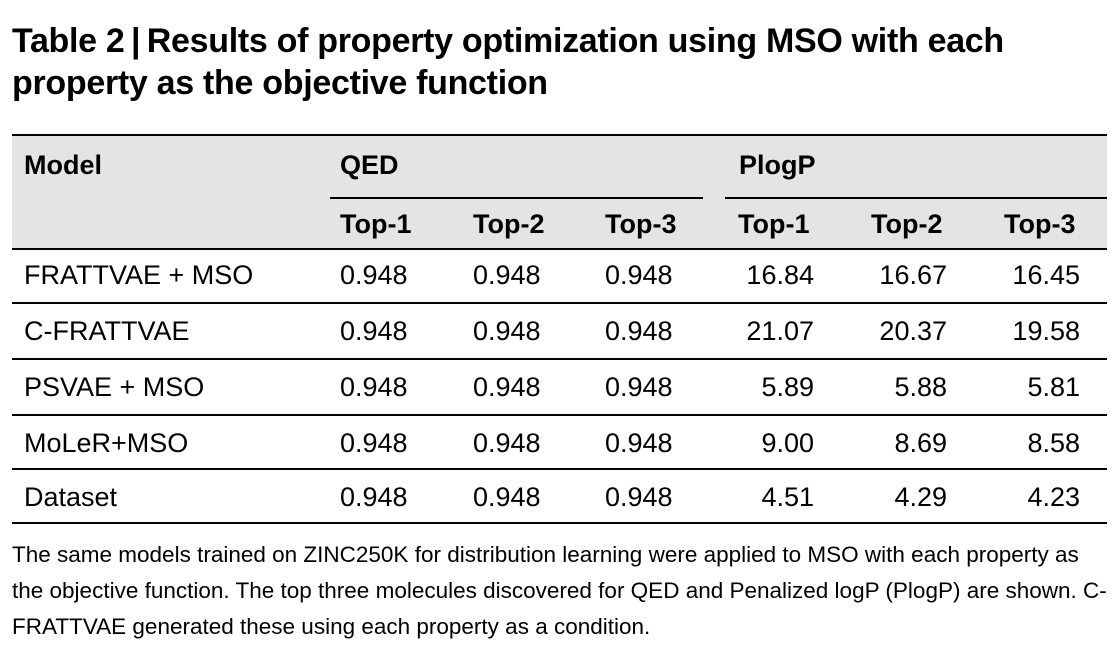  I want to click on row-4-plogp-top2: 8.69, so click(920, 443).